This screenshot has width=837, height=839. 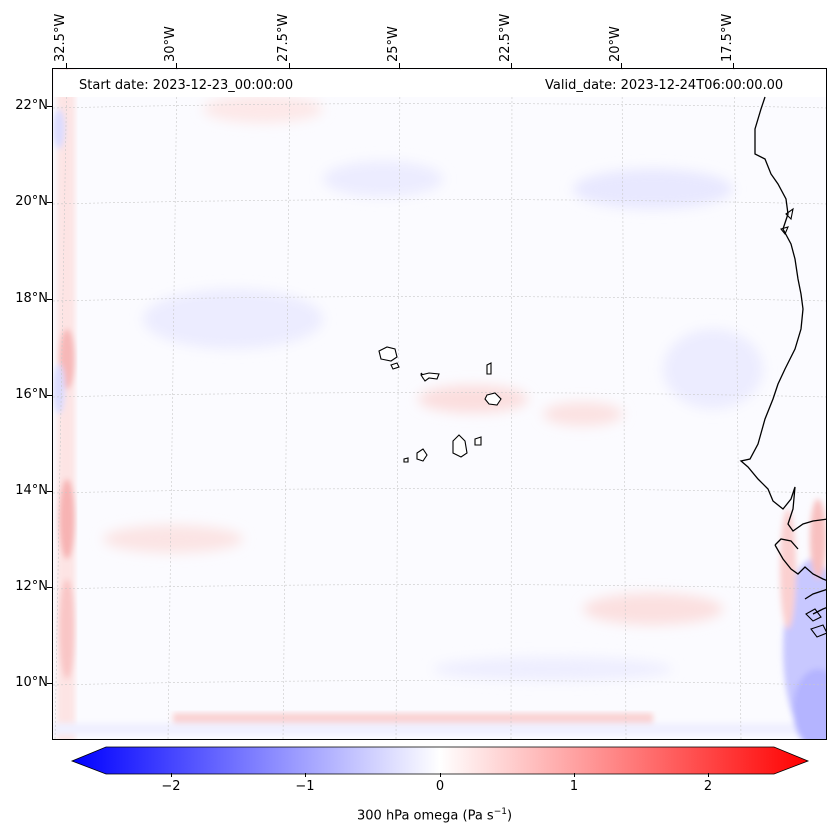 What do you see at coordinates (60, 37) in the screenshot?
I see `lon-label-32-5w: 32.5°W` at bounding box center [60, 37].